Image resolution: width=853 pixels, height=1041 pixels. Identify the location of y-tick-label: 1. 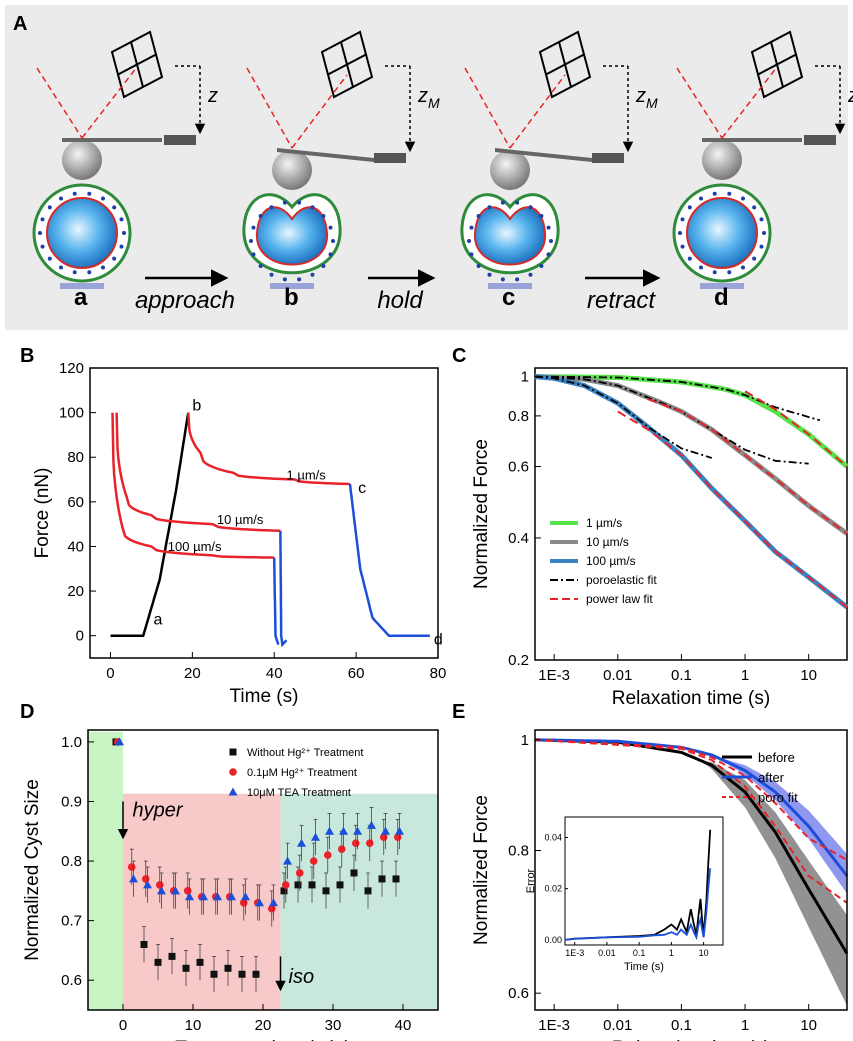
(525, 377).